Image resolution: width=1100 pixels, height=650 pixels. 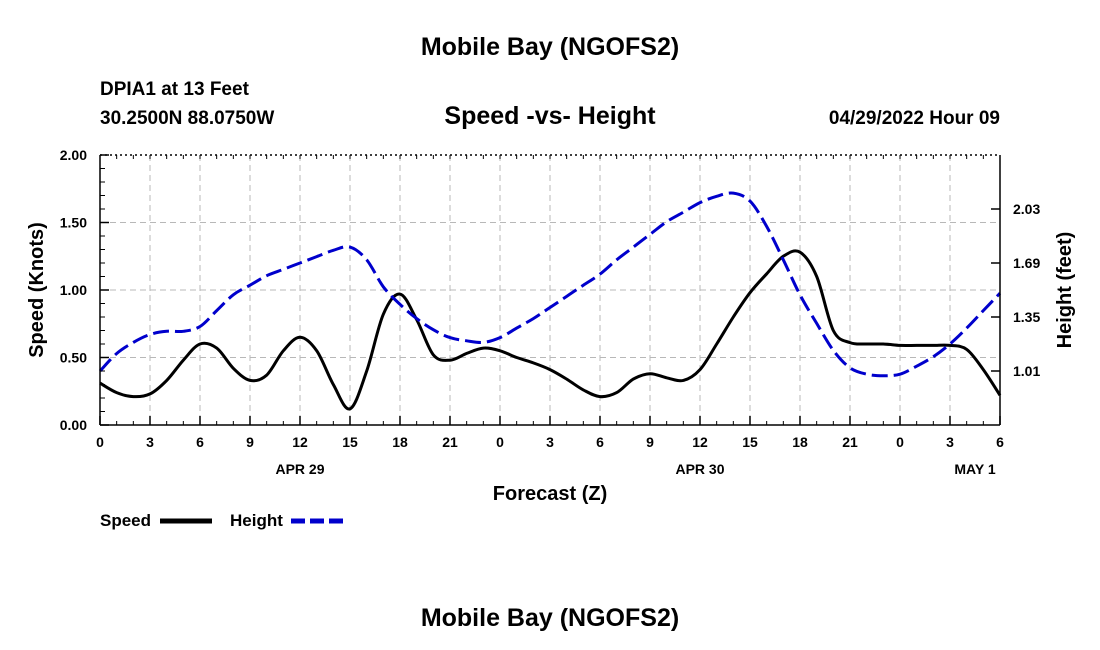 I want to click on footer-title: Mobile Bay (NGOFS2), so click(x=550, y=618).